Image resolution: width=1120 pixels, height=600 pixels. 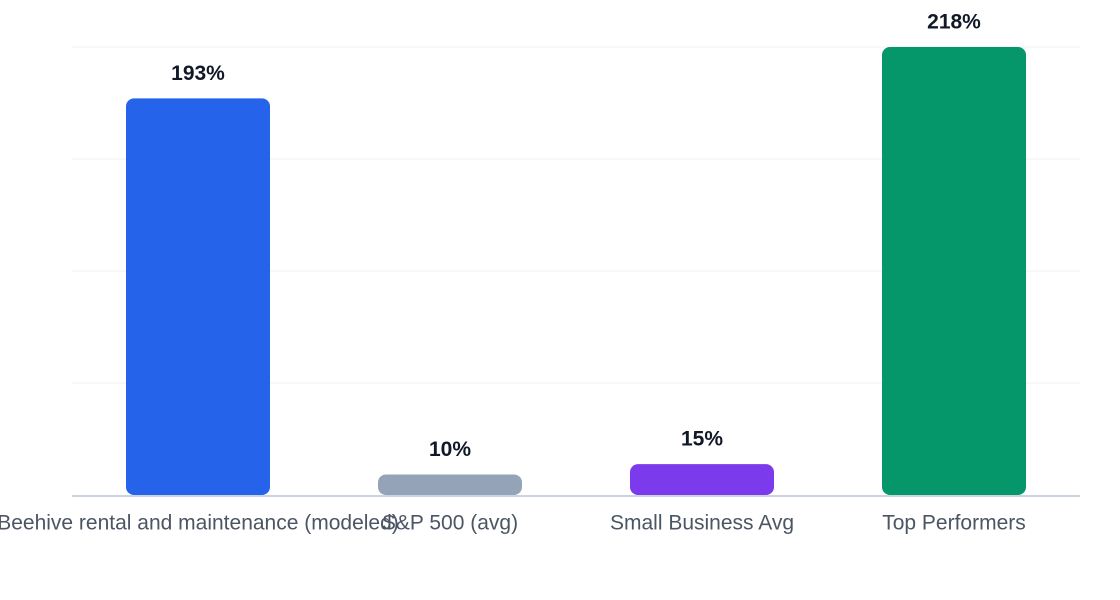 I want to click on value-label: 193%, so click(x=198, y=73).